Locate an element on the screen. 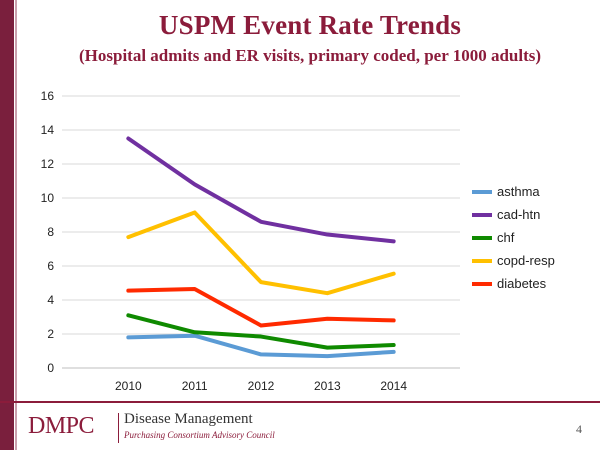 The image size is (600, 450). y-tick-label: 6 is located at coordinates (50, 266).